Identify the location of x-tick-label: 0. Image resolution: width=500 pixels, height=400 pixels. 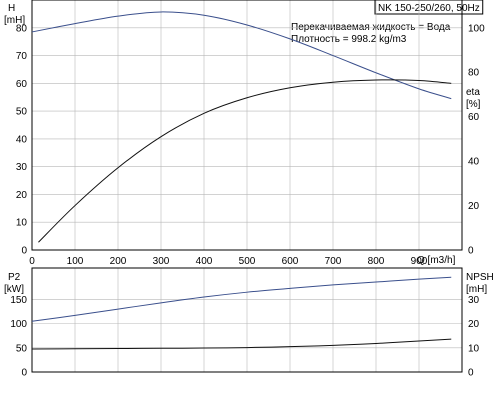
(32, 261).